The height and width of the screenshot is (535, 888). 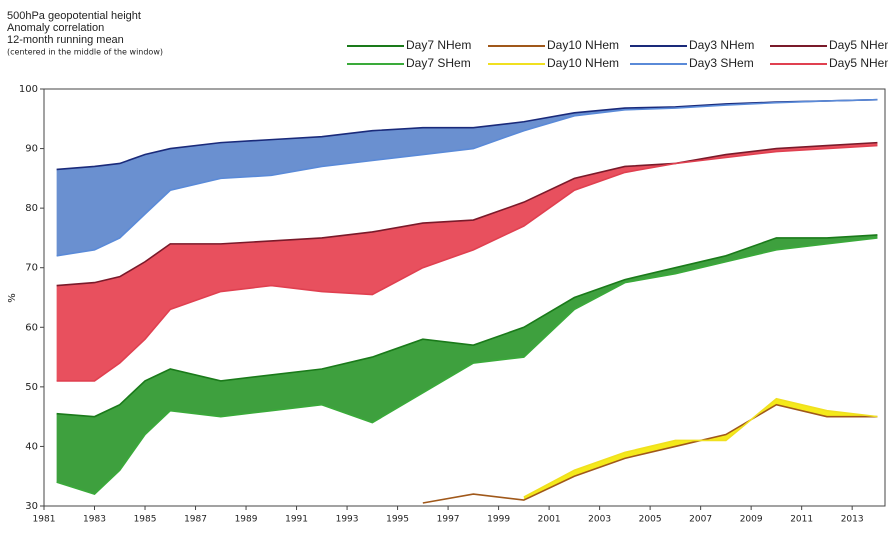 What do you see at coordinates (852, 520) in the screenshot?
I see `x-tick-label: 2013` at bounding box center [852, 520].